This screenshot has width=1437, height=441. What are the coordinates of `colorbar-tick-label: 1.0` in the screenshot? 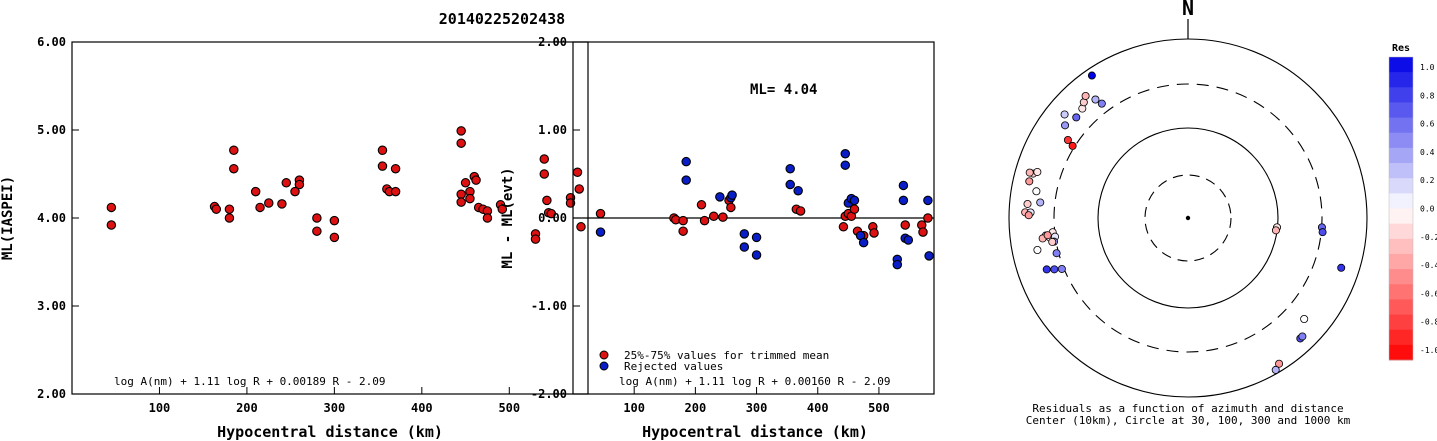 It's located at (1427, 67).